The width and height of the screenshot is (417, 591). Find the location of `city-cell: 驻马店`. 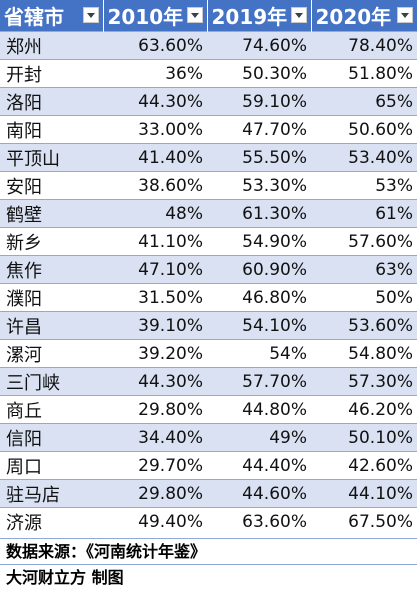

city-cell: 驻马店 is located at coordinates (51, 493).